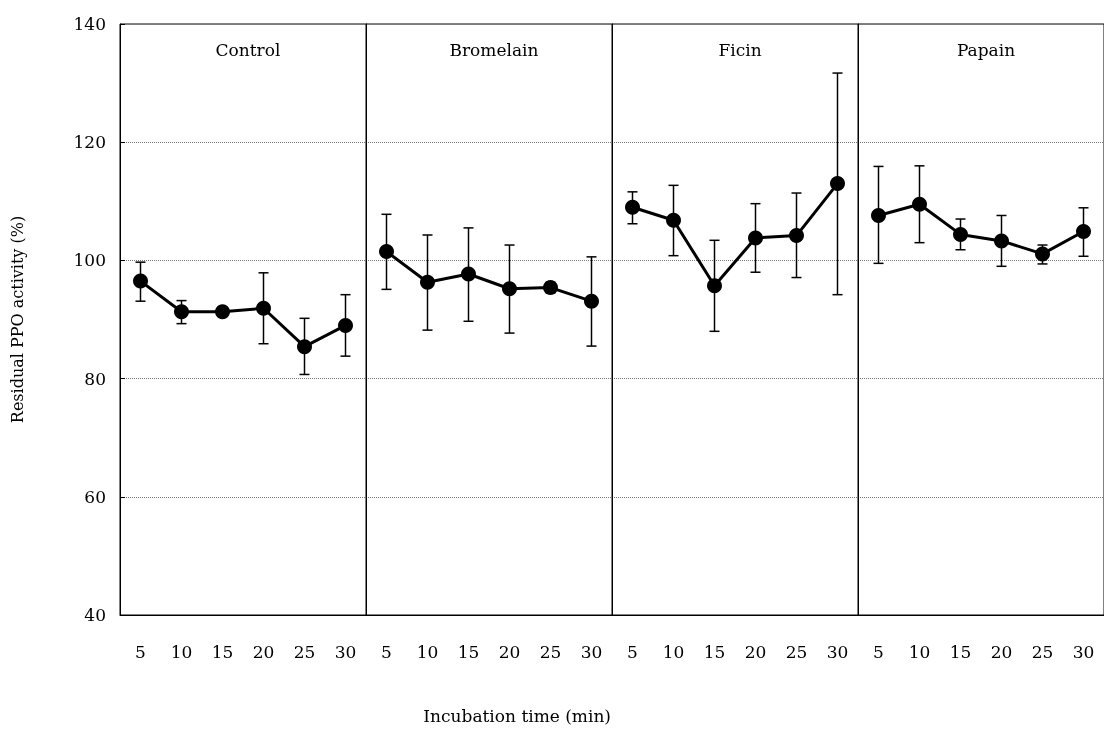 Image resolution: width=1104 pixels, height=735 pixels. What do you see at coordinates (517, 715) in the screenshot?
I see `x-axis-title: Incubation time (min)` at bounding box center [517, 715].